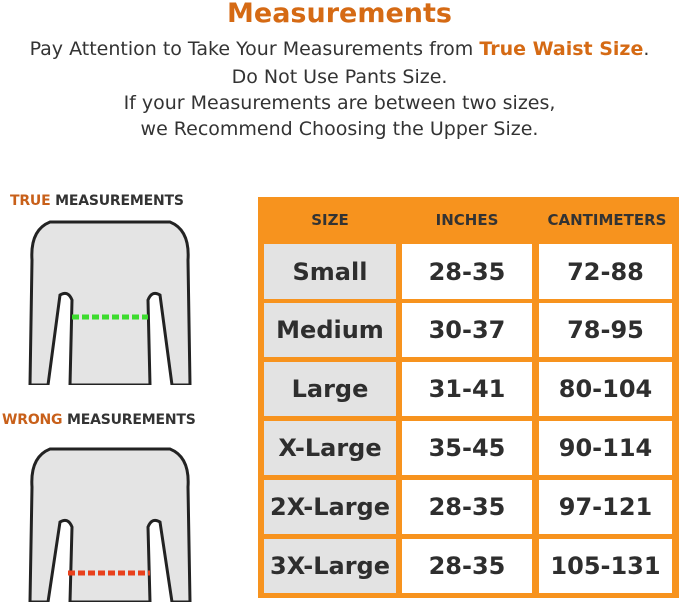 The image size is (679, 602). Describe the element at coordinates (467, 330) in the screenshot. I see `cell-inches: 30-37` at that location.